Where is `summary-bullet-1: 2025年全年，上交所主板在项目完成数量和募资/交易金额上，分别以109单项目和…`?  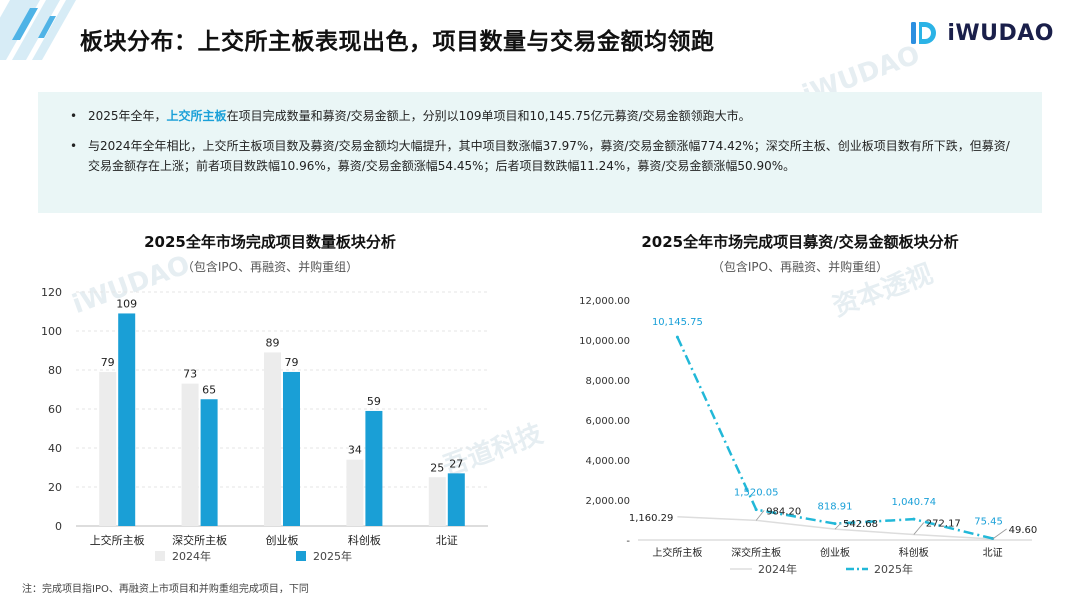
summary-bullet-1: 2025年全年，上交所主板在项目完成数量和募资/交易金额上，分别以109单项目和… is located at coordinates (542, 116).